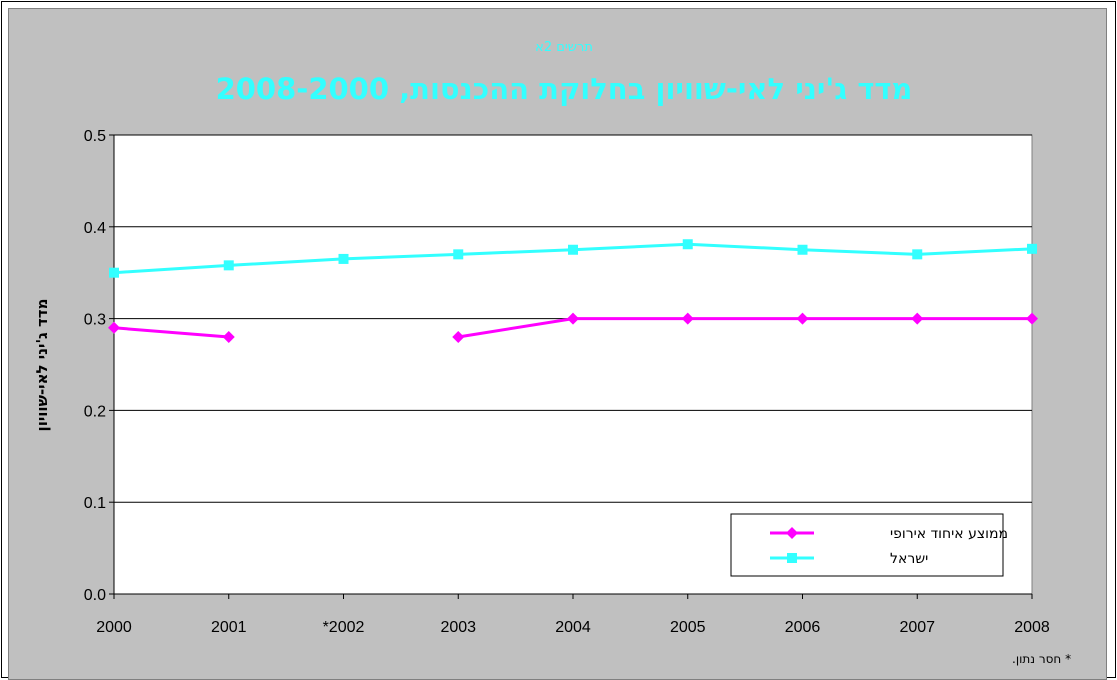 This screenshot has width=1117, height=680. I want to click on y-tick-label: 0.5, so click(95, 136).